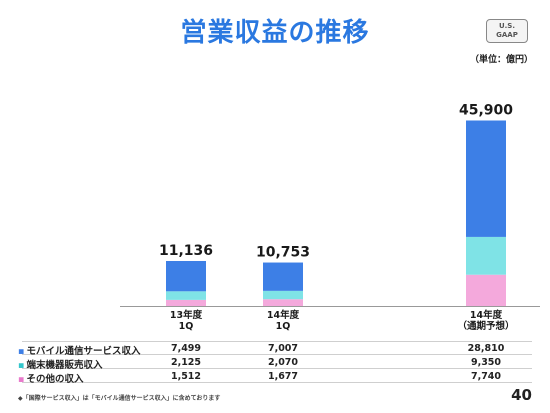 The image size is (550, 413). Describe the element at coordinates (502, 60) in the screenshot. I see `unit-label: （単位：億円）` at that location.